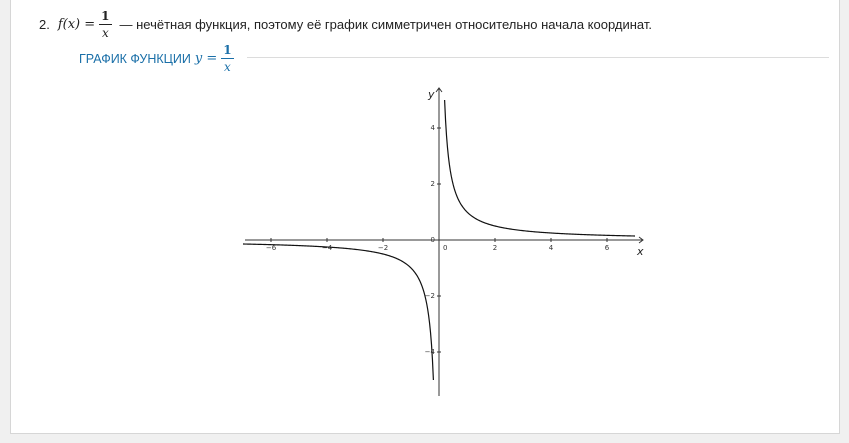 The image size is (849, 443). What do you see at coordinates (540, 168) in the screenshot?
I see `curve-branch-positive` at bounding box center [540, 168].